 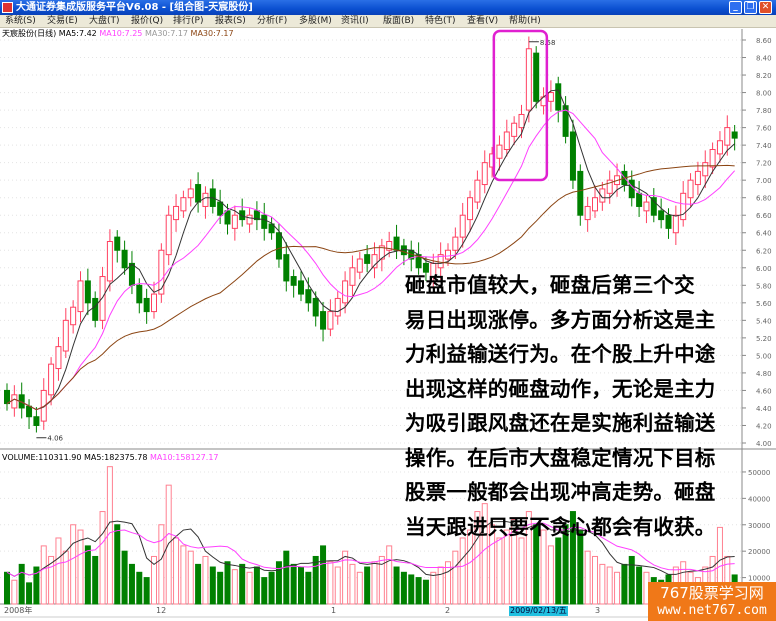 I want to click on price-tick-label: 8.20, so click(x=764, y=76).